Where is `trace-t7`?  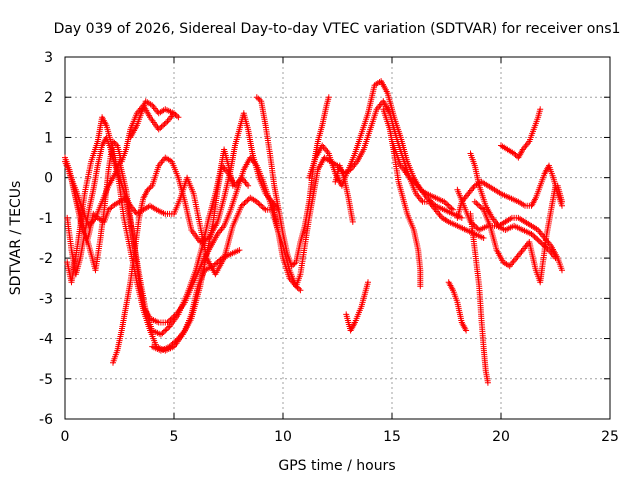 trace-t7 is located at coordinates (152, 119).